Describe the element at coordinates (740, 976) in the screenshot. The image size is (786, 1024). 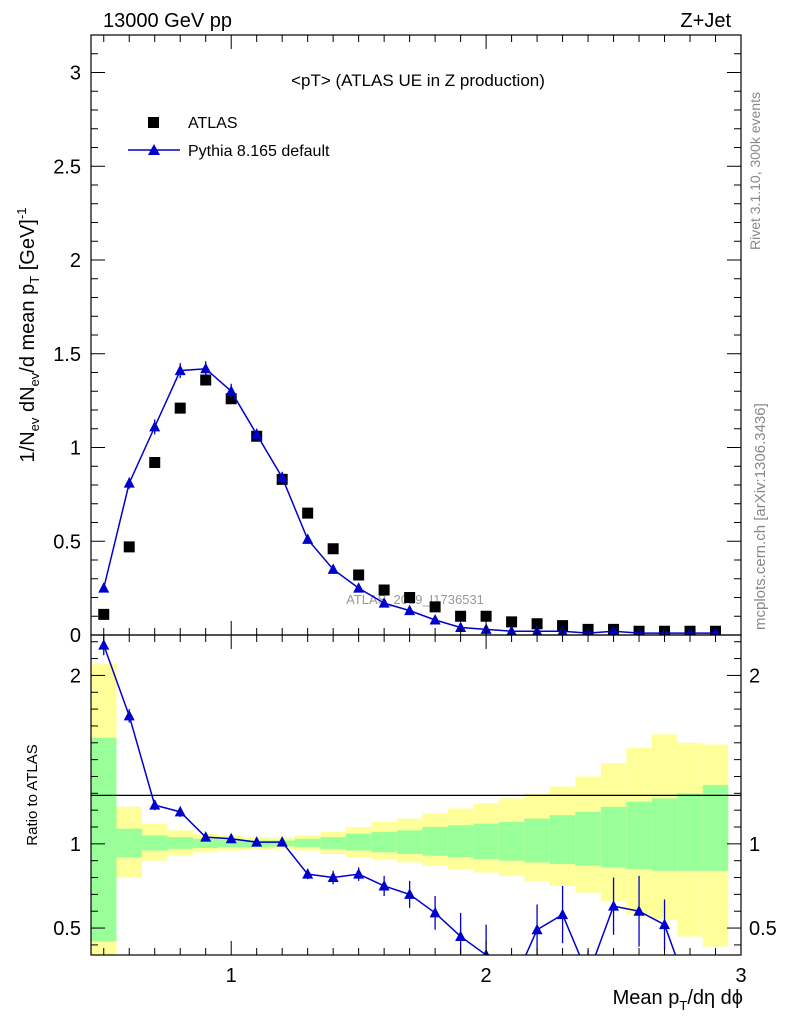
I see `x-tick-label: 3` at that location.